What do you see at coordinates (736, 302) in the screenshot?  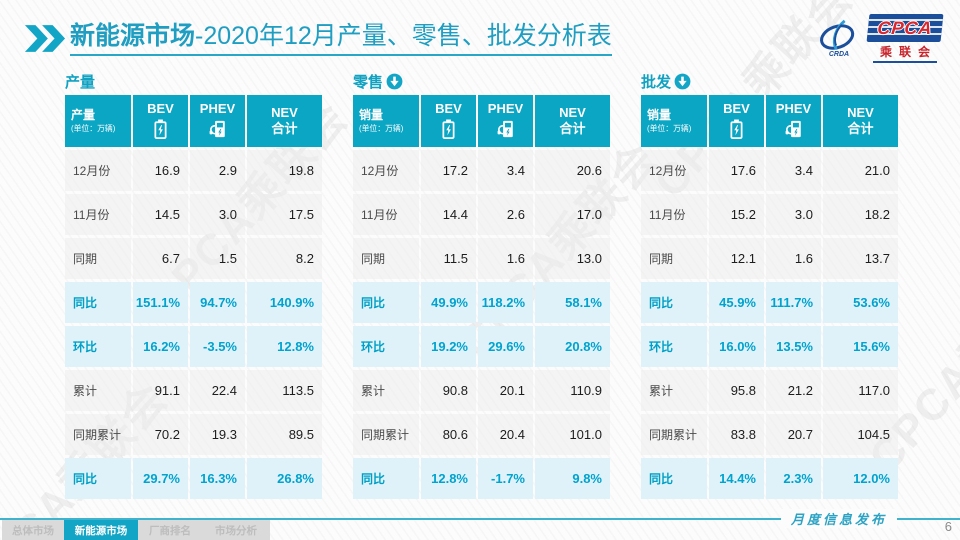 I see `value-cell: 45.9%` at bounding box center [736, 302].